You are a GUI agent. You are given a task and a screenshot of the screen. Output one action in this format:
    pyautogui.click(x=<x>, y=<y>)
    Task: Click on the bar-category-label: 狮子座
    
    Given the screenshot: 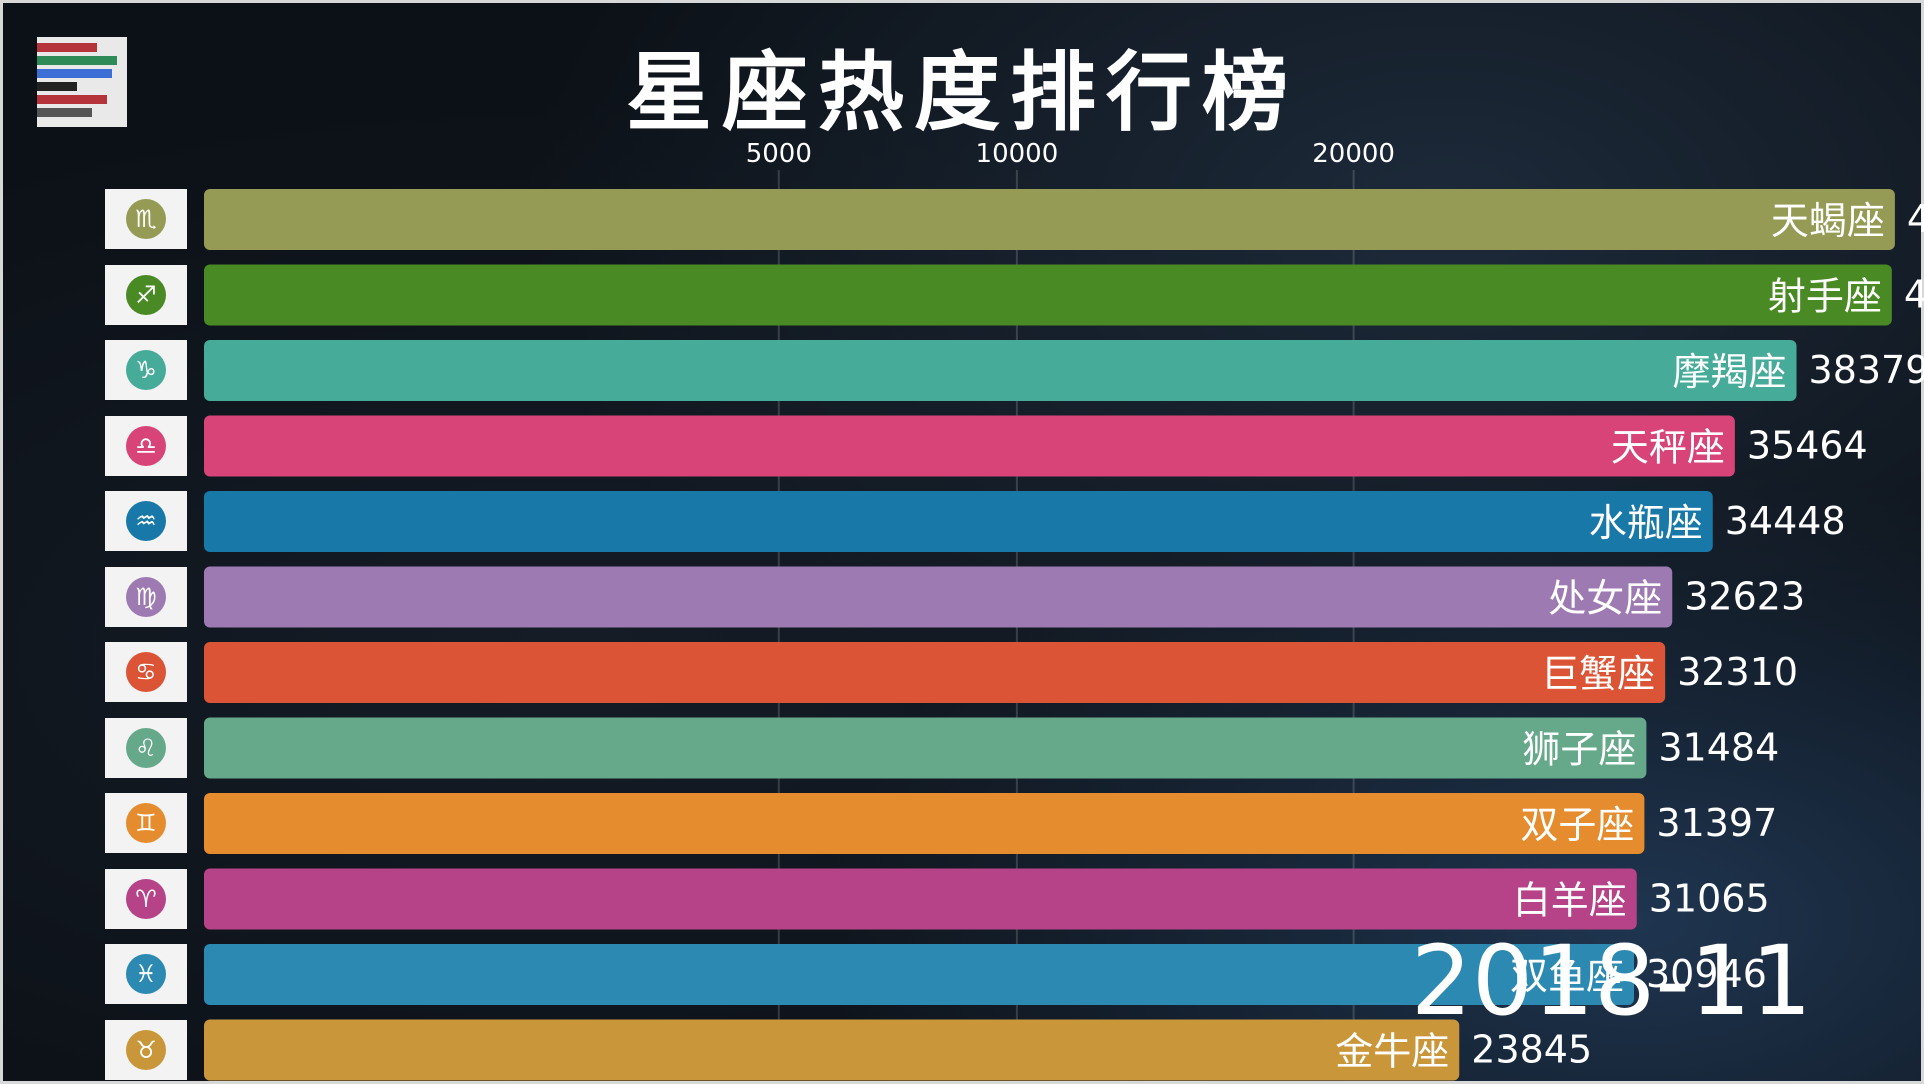 What is the action you would take?
    pyautogui.click(x=1579, y=750)
    